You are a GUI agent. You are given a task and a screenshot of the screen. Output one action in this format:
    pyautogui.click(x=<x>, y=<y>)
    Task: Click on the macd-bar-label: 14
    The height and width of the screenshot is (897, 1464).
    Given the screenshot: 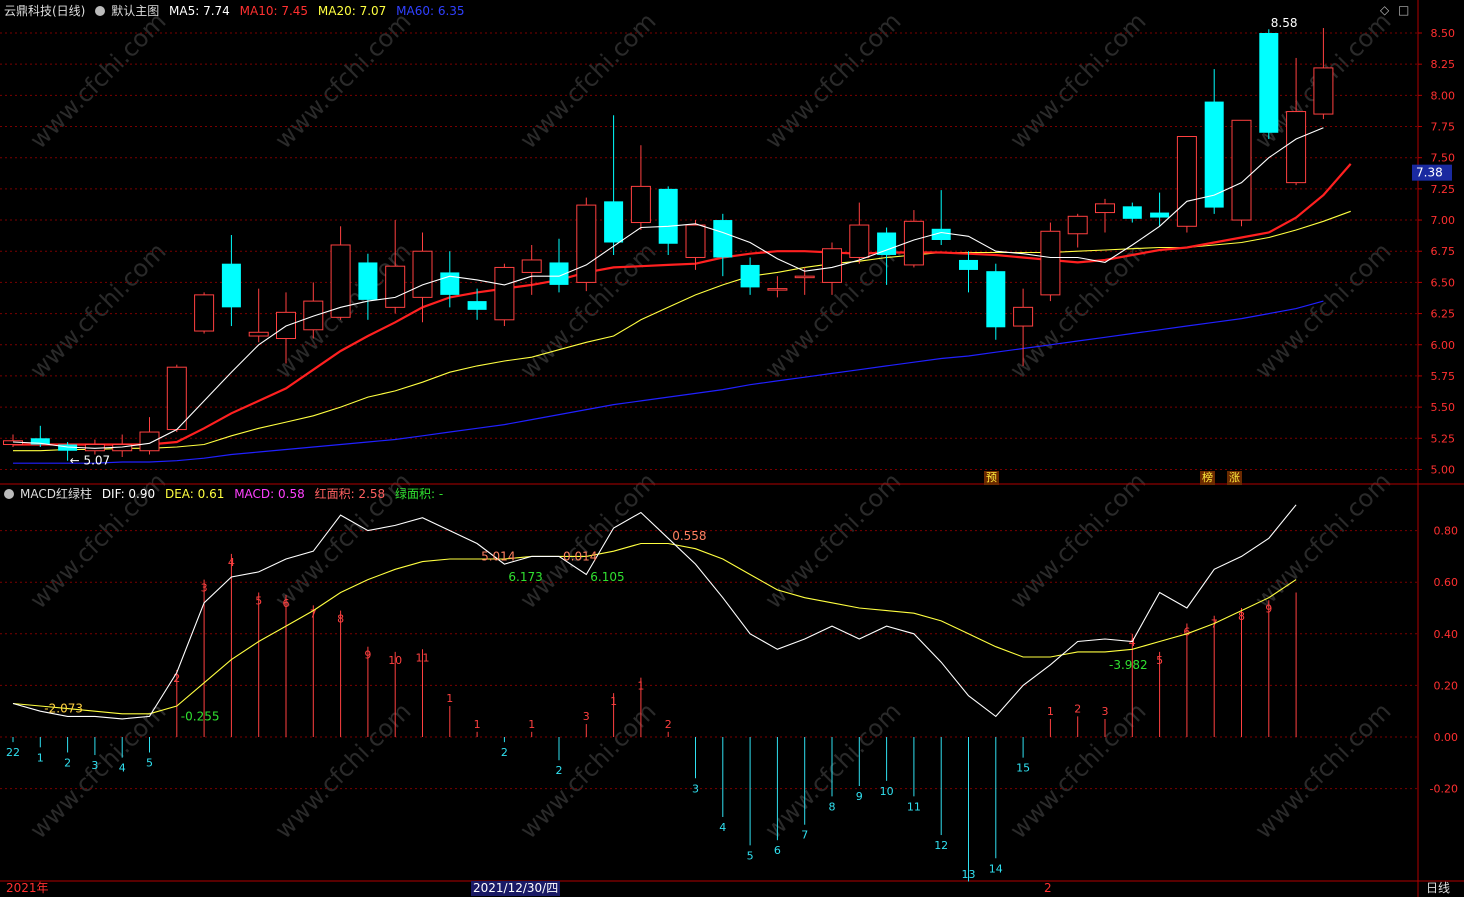 What is the action you would take?
    pyautogui.click(x=996, y=868)
    